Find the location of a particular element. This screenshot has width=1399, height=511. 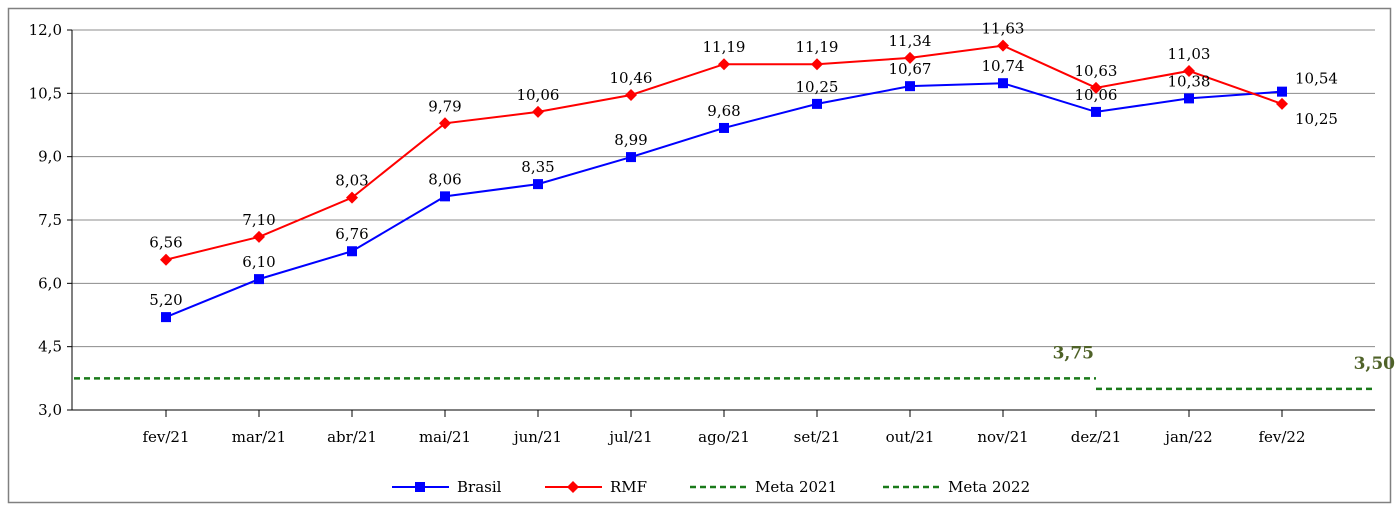

brasil-data-label: 10,54 is located at coordinates (1316, 79).